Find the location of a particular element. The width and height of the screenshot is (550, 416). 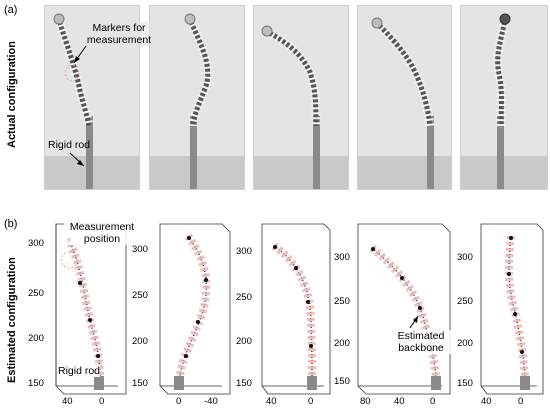

ytick-2-2: 200 is located at coordinates (140, 341).